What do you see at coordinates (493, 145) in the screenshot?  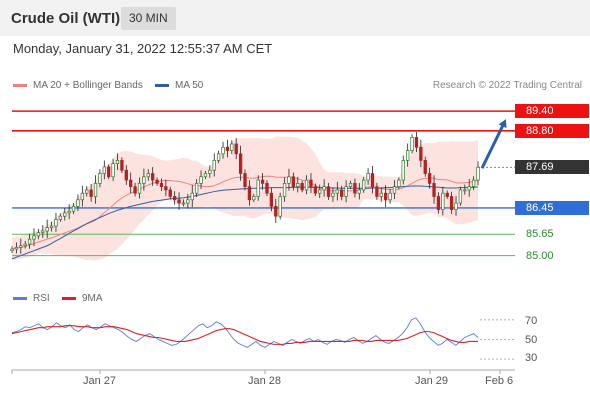 I see `forecast-arrow` at bounding box center [493, 145].